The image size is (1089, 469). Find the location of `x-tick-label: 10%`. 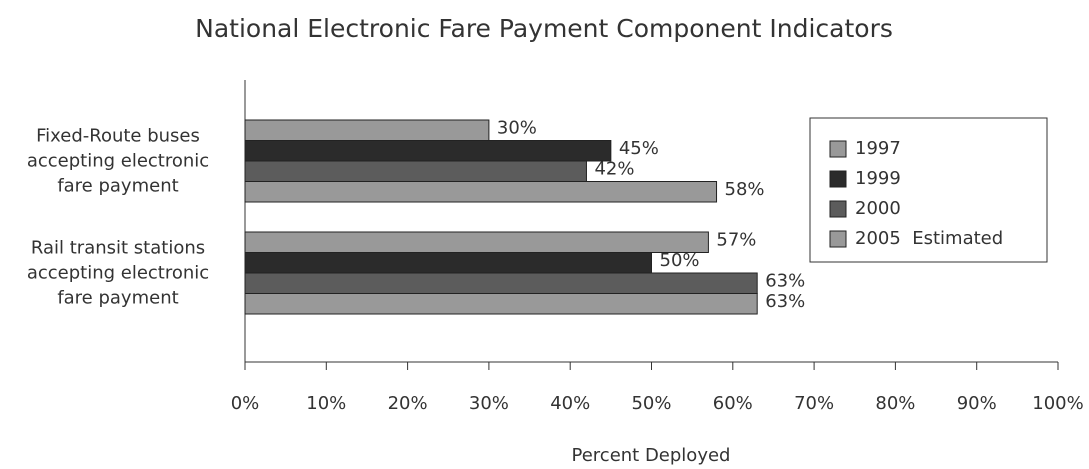

x-tick-label: 10% is located at coordinates (326, 403).